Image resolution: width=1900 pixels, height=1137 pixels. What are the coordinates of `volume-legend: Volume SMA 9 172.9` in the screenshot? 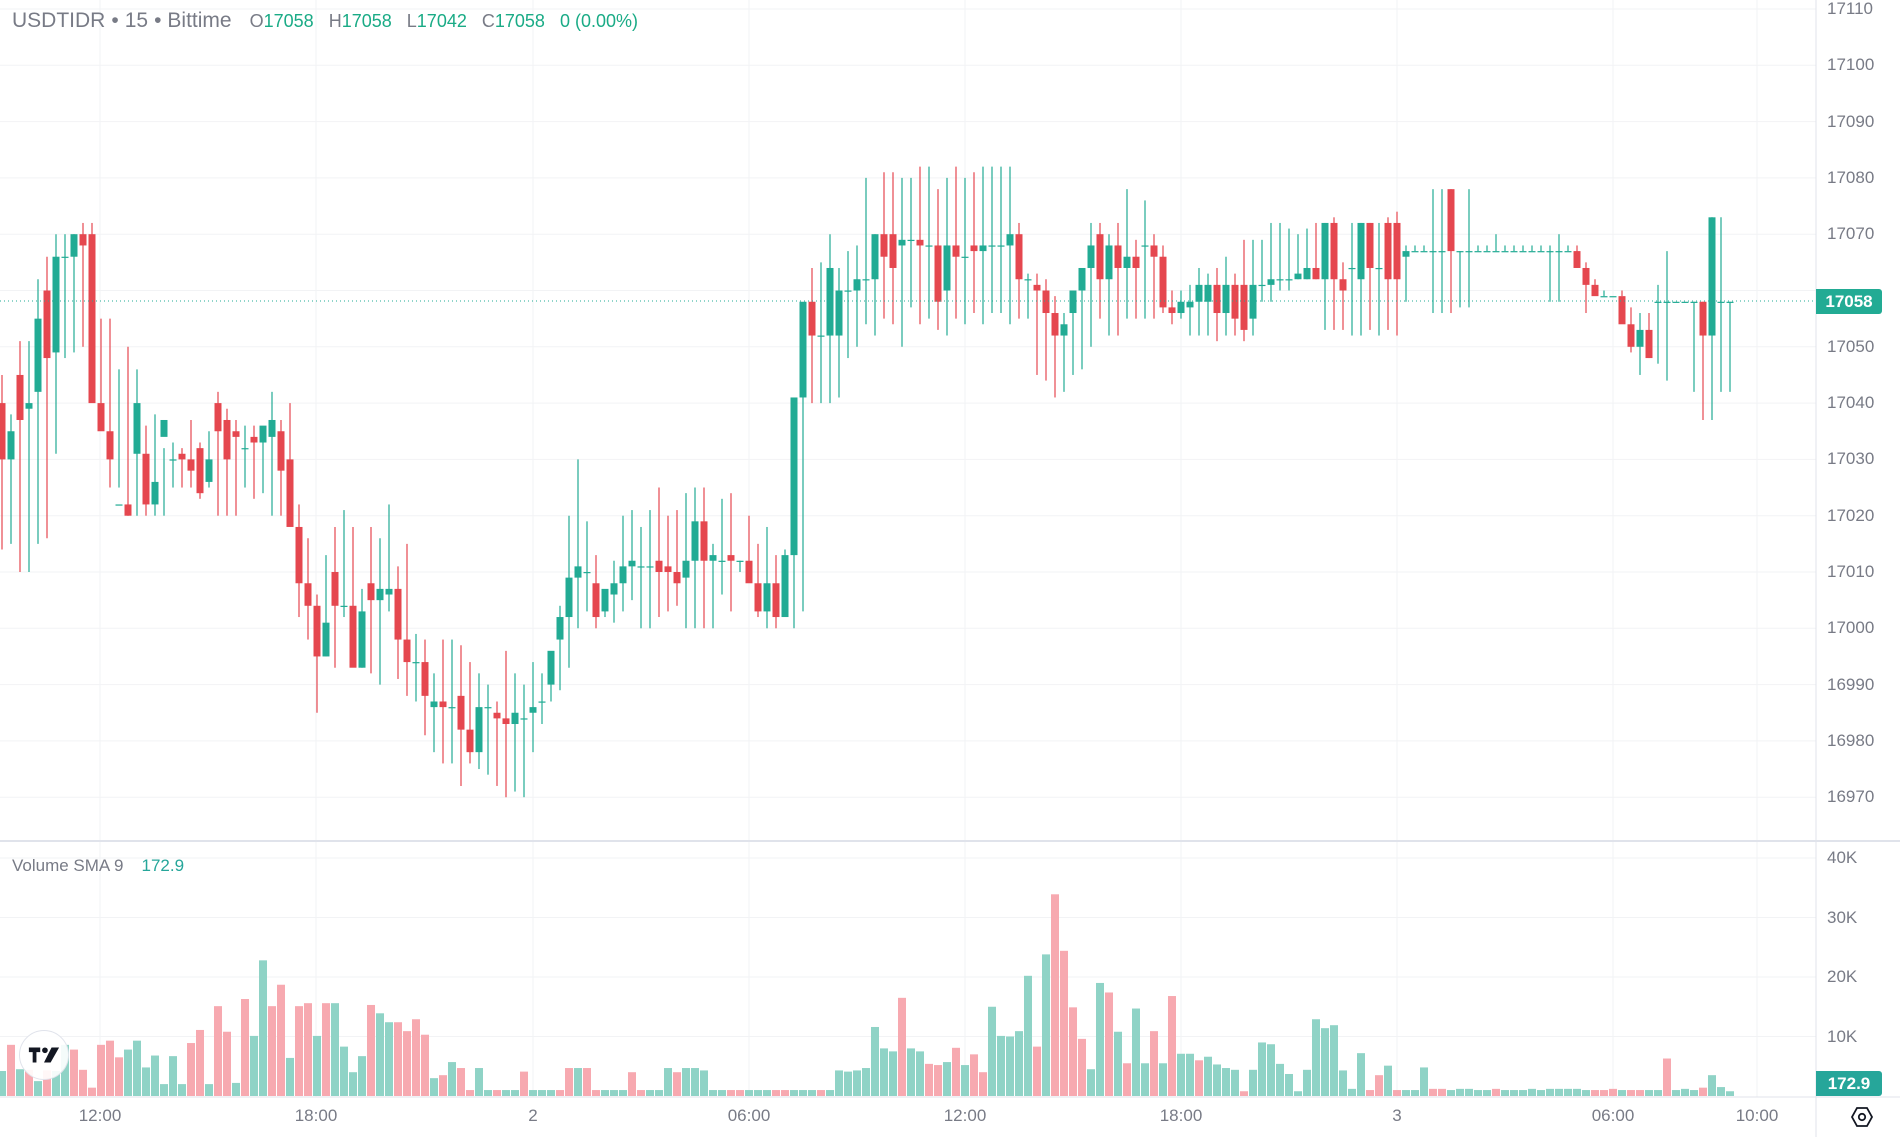 It's located at (98, 866).